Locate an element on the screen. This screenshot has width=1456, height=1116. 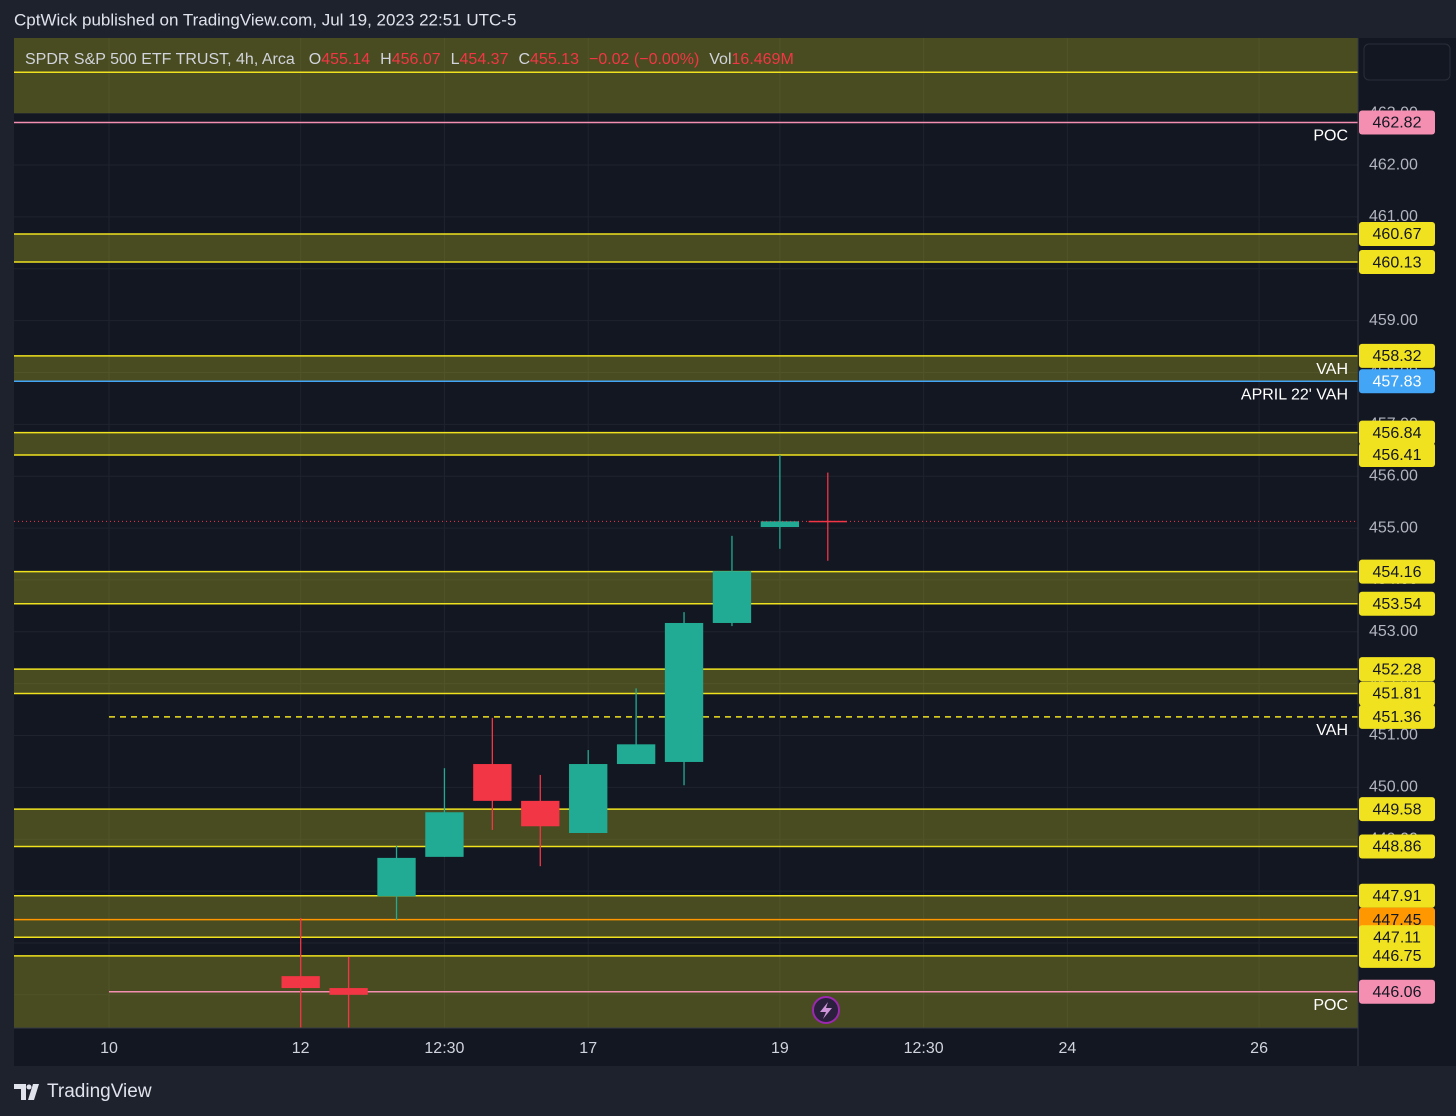
price-label: 447.91 is located at coordinates (1397, 896).